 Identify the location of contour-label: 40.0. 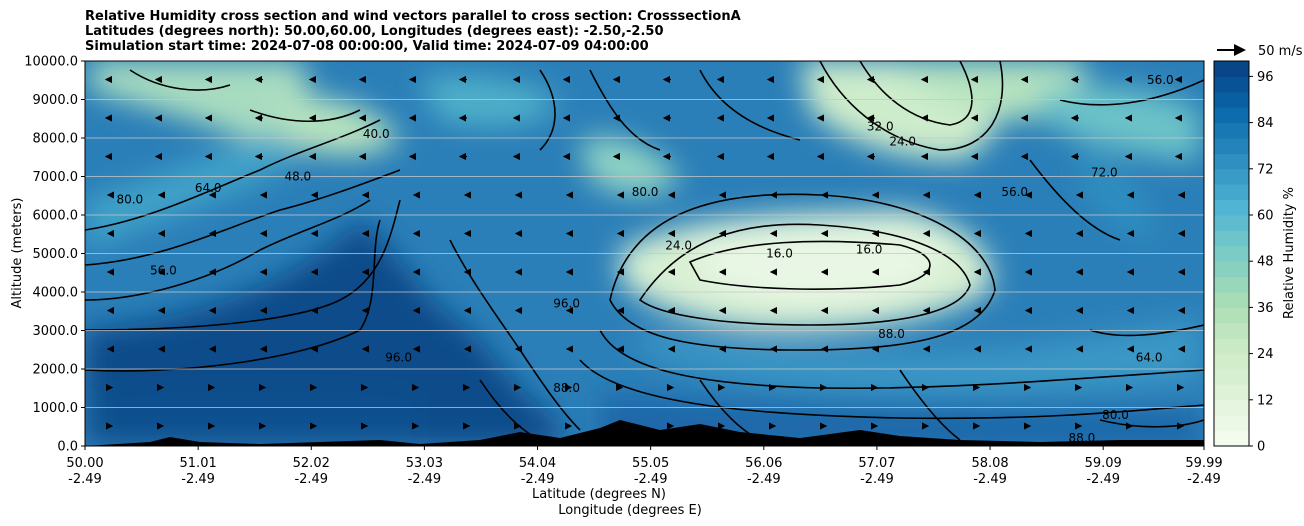
(376, 134).